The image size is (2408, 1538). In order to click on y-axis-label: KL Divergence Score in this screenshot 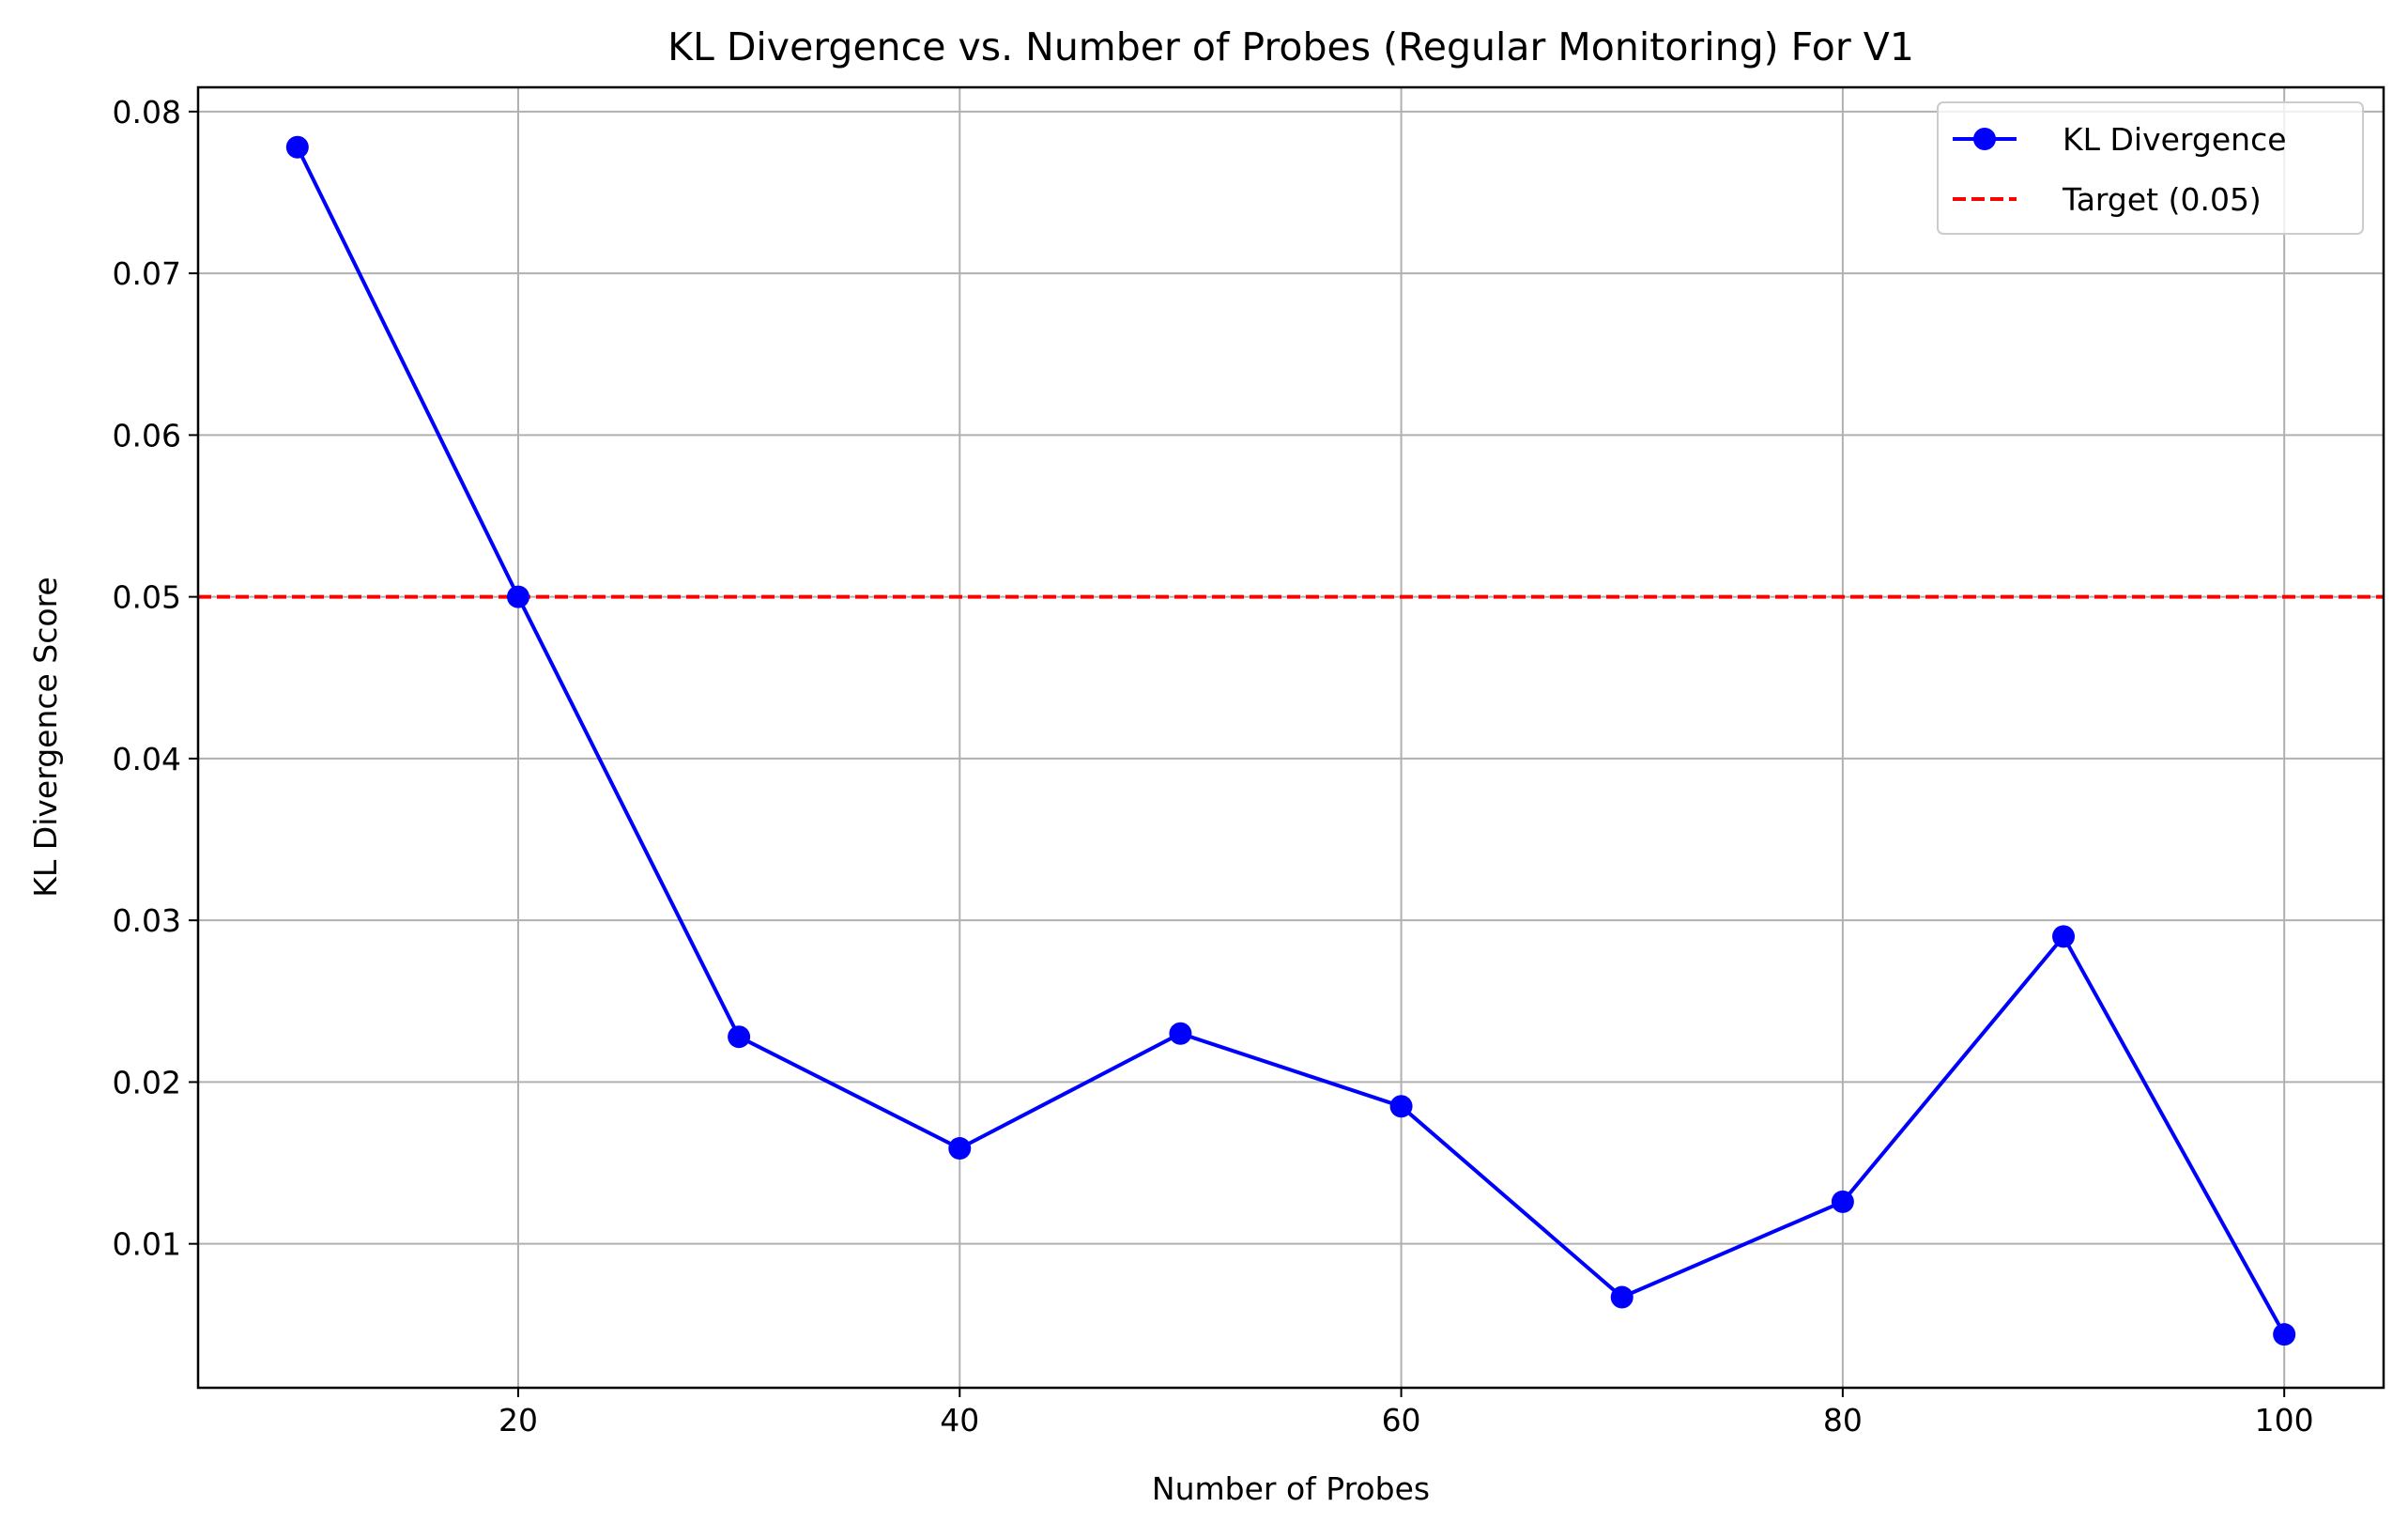, I will do `click(45, 737)`.